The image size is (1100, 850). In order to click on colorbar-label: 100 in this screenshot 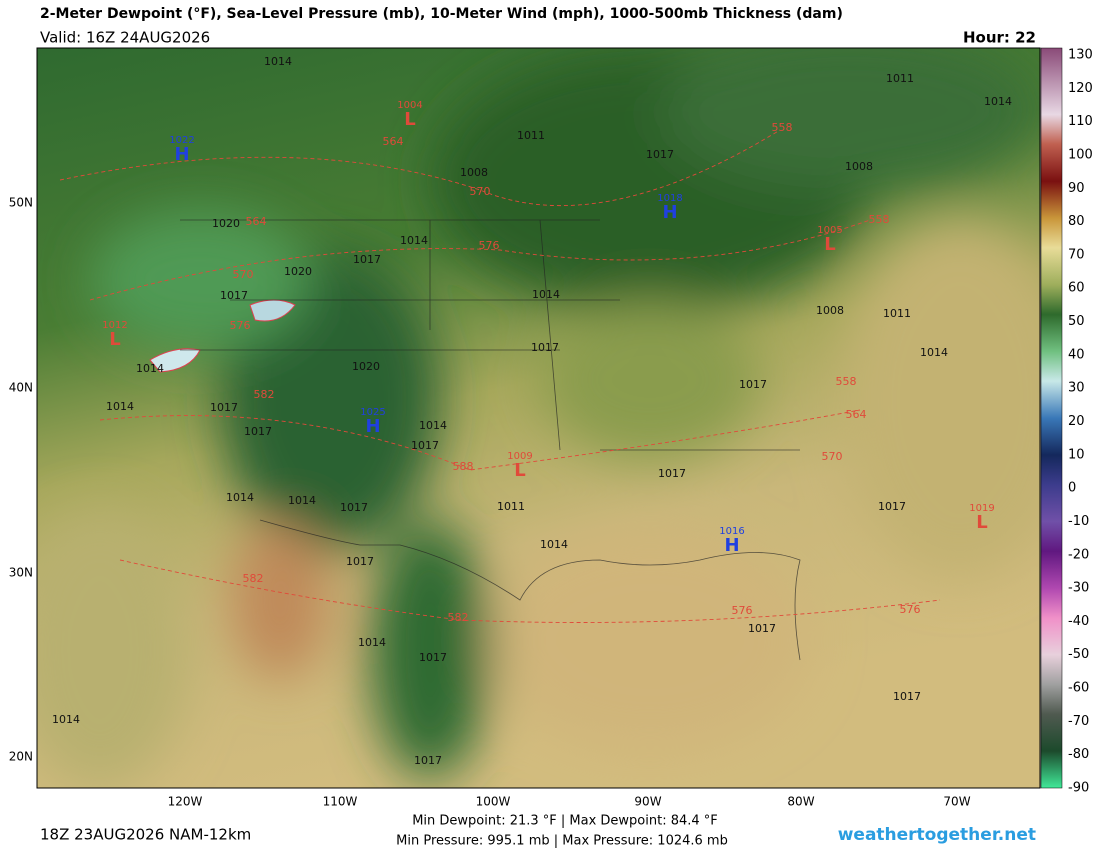, I will do `click(1080, 154)`.